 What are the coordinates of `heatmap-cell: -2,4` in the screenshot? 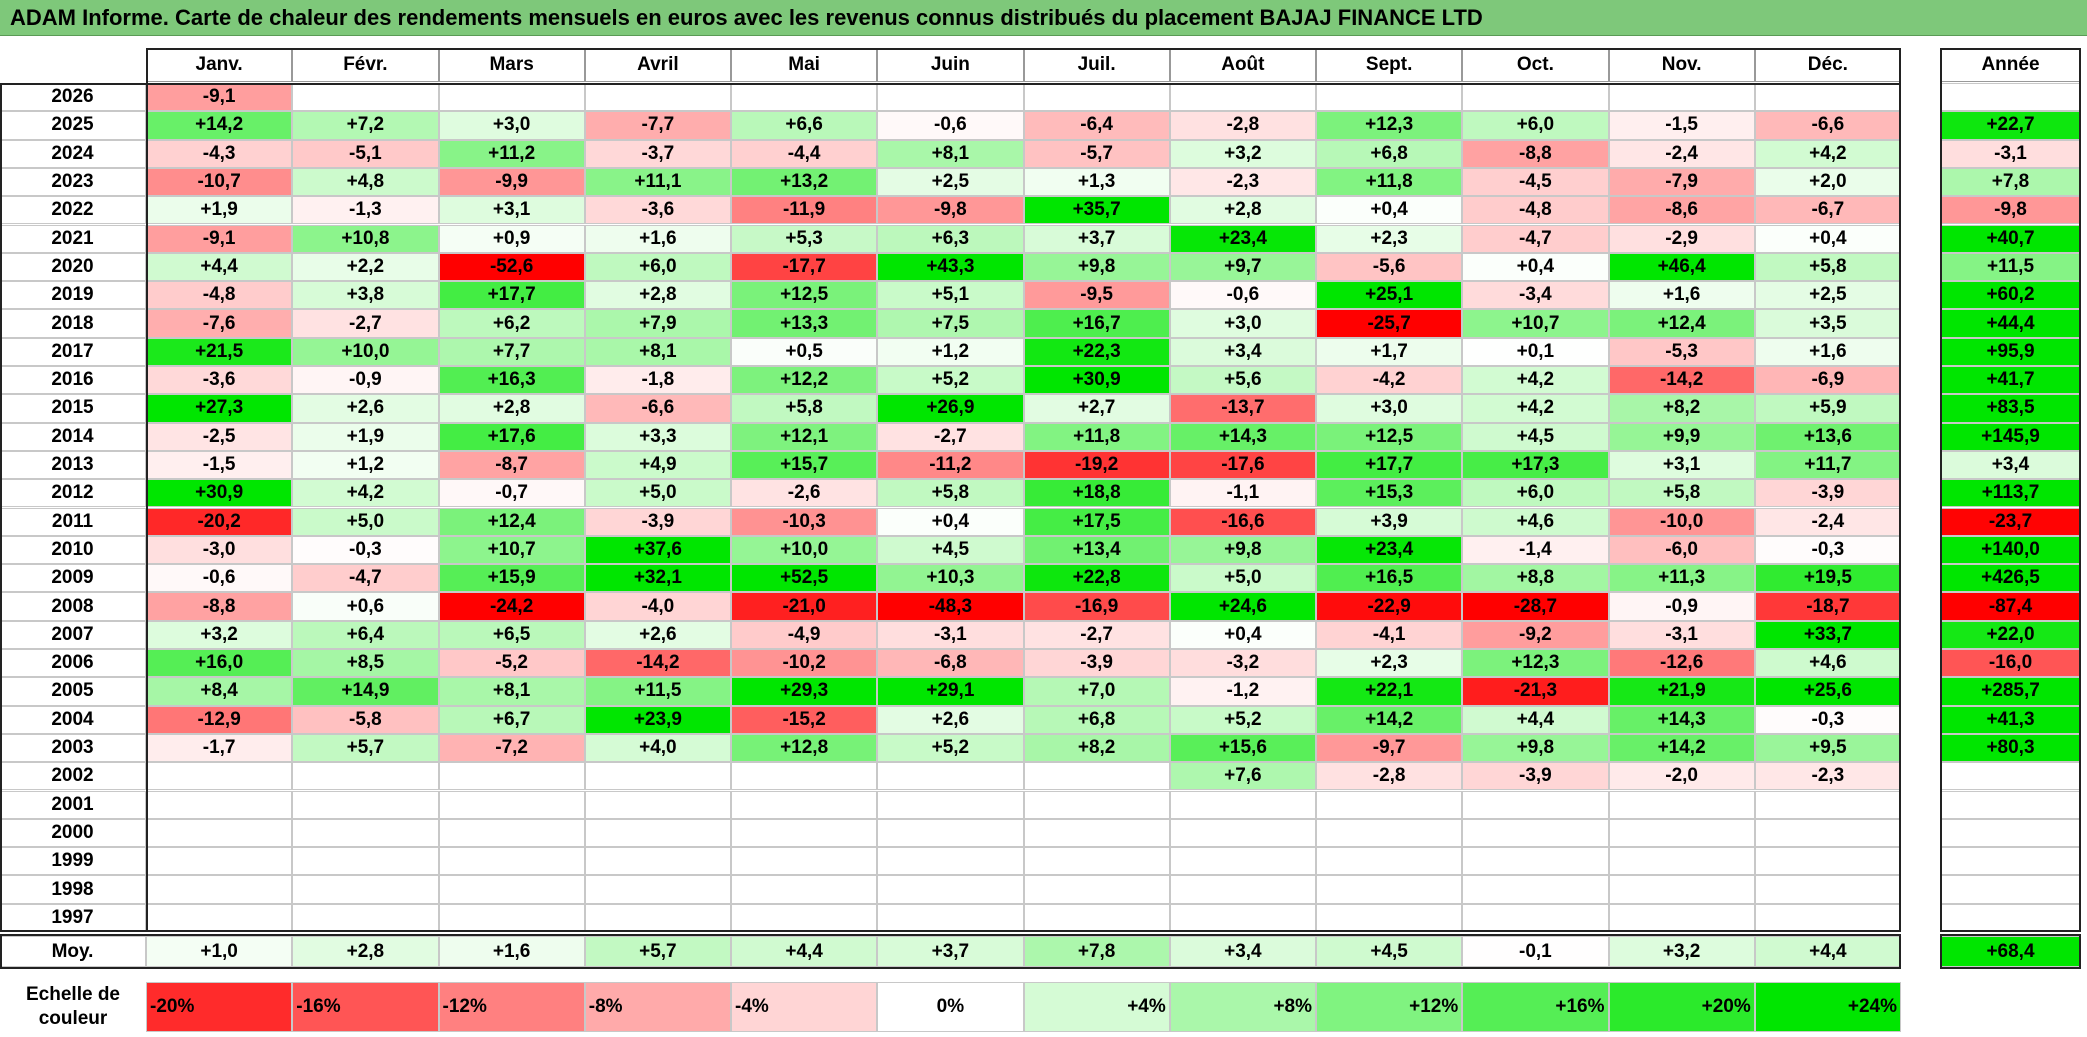 It's located at (1681, 153).